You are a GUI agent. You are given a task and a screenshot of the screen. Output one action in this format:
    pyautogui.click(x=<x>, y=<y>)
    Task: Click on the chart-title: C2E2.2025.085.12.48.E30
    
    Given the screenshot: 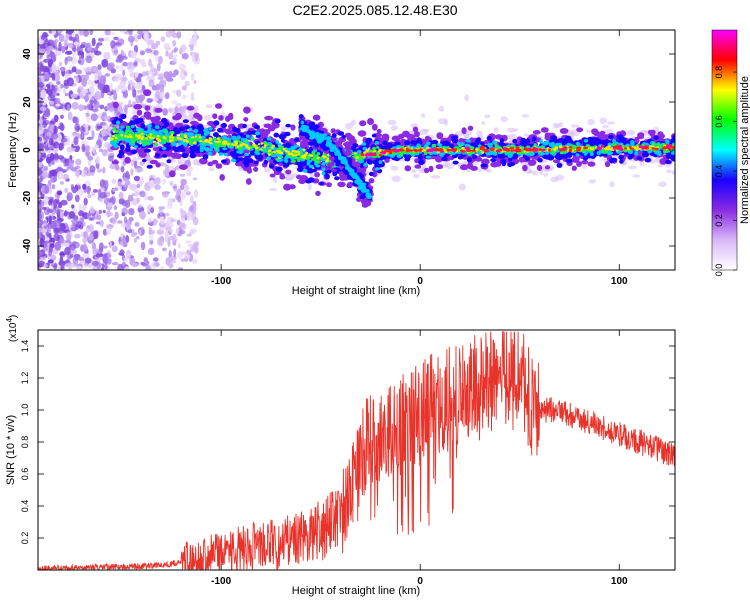 What is the action you would take?
    pyautogui.click(x=375, y=10)
    